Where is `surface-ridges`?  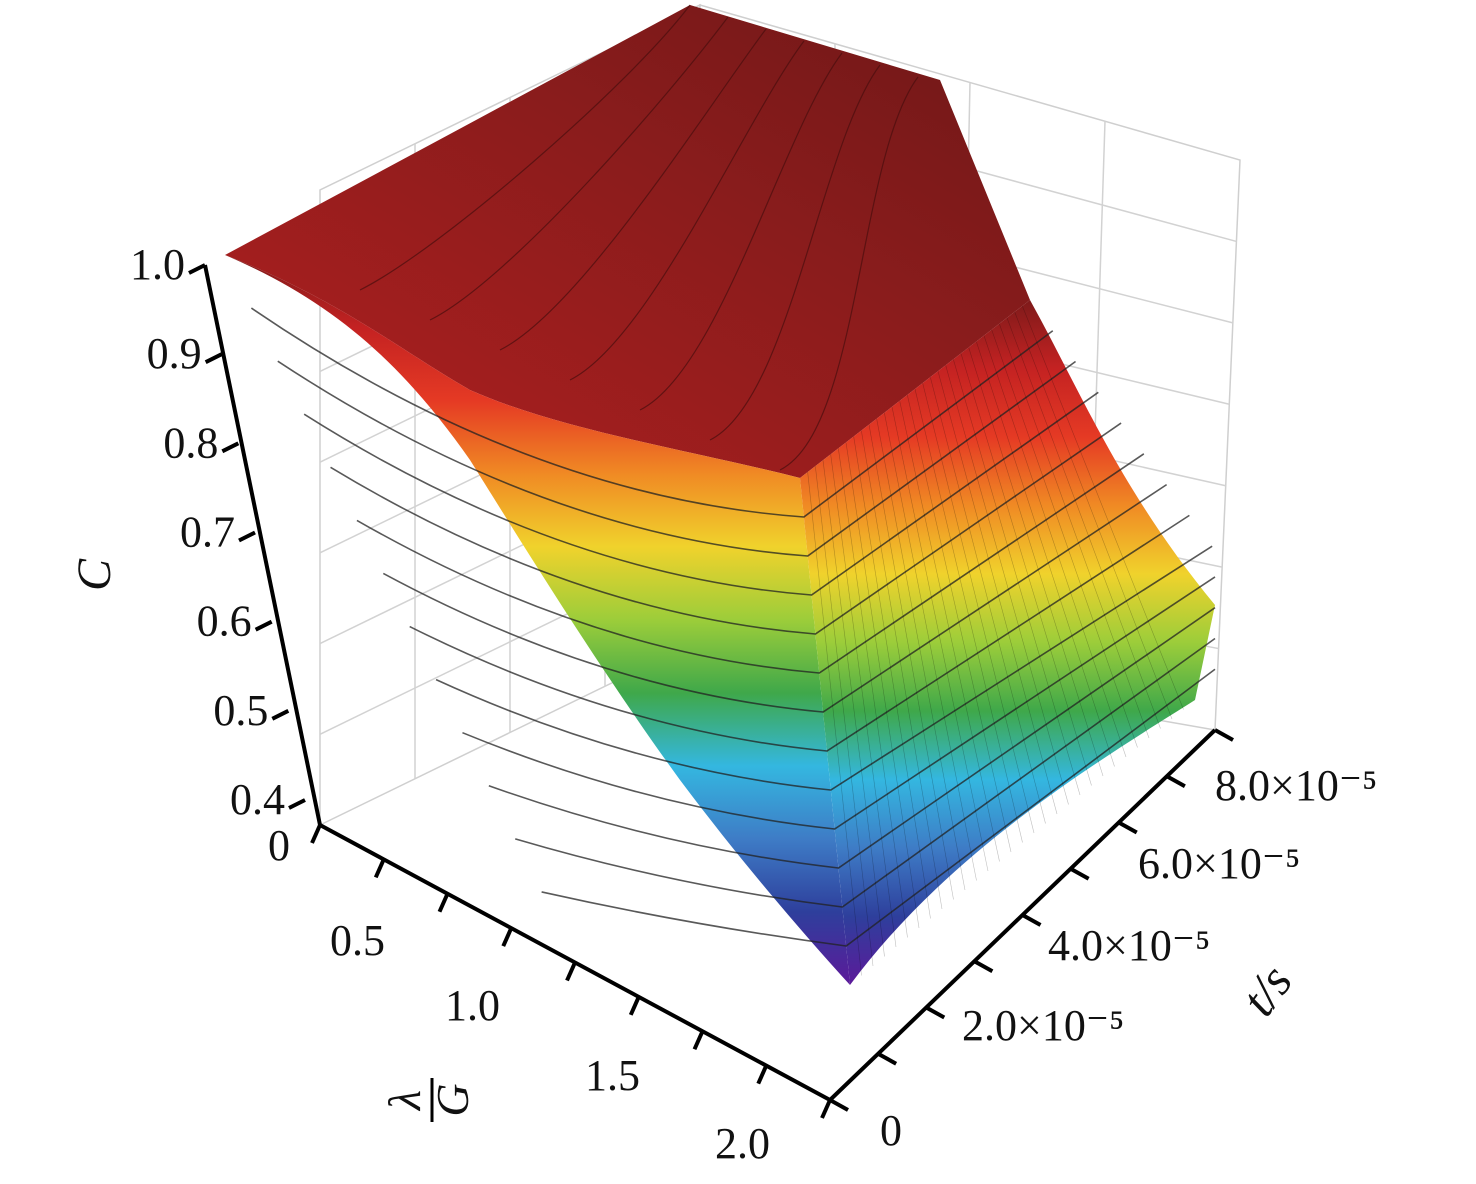 surface-ridges is located at coordinates (639, 237).